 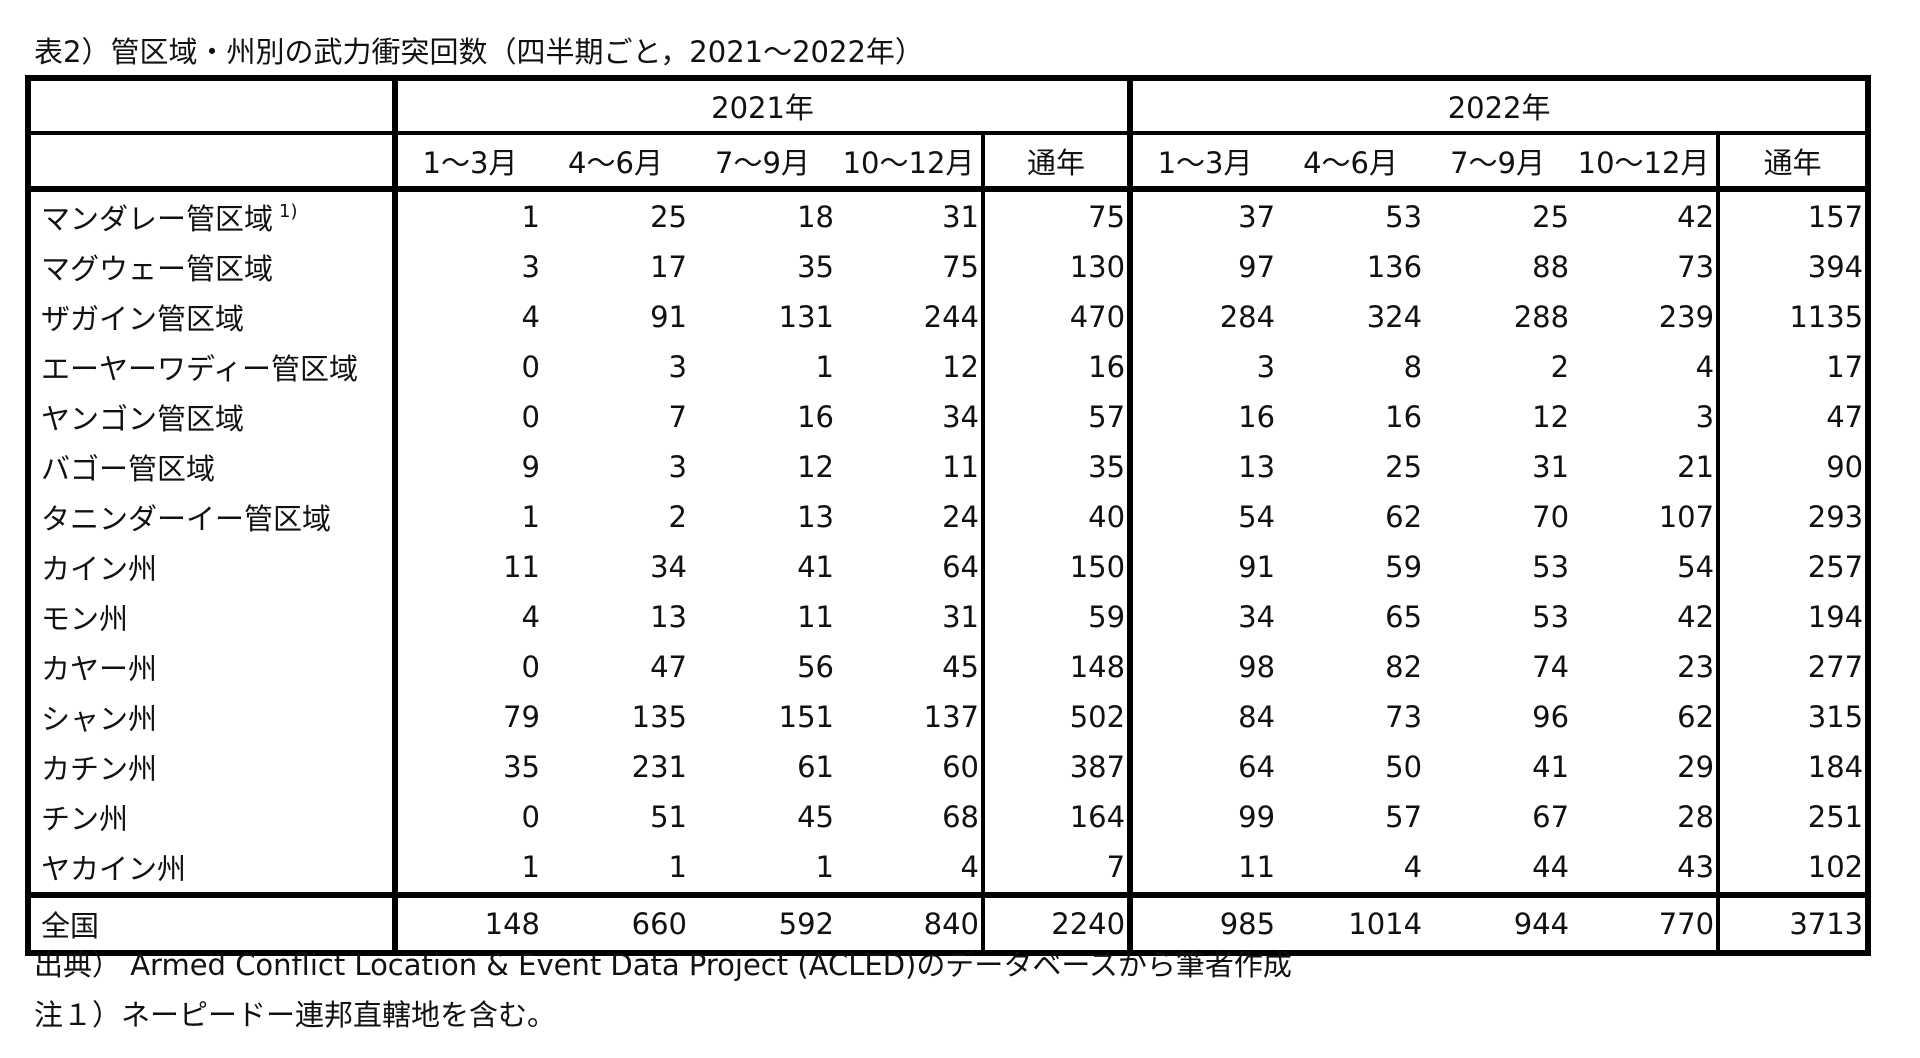 I want to click on quarter-cell: 91, so click(x=1202, y=567).